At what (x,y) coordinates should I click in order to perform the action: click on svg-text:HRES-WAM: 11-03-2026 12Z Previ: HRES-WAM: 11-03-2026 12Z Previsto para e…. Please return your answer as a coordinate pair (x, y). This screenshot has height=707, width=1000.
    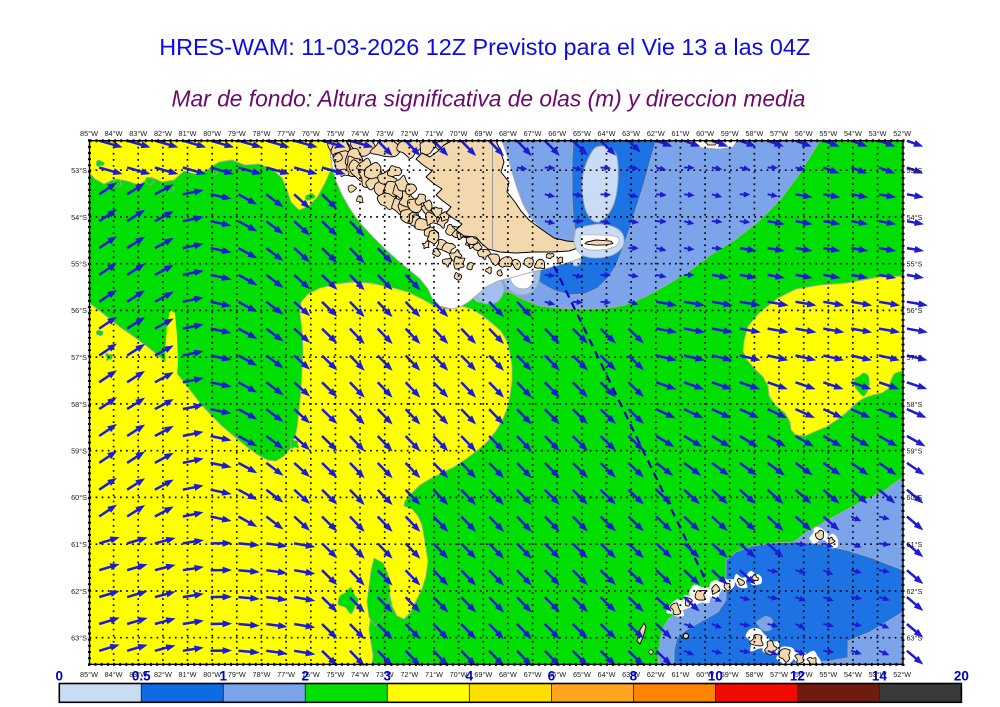
    Looking at the image, I should click on (484, 47).